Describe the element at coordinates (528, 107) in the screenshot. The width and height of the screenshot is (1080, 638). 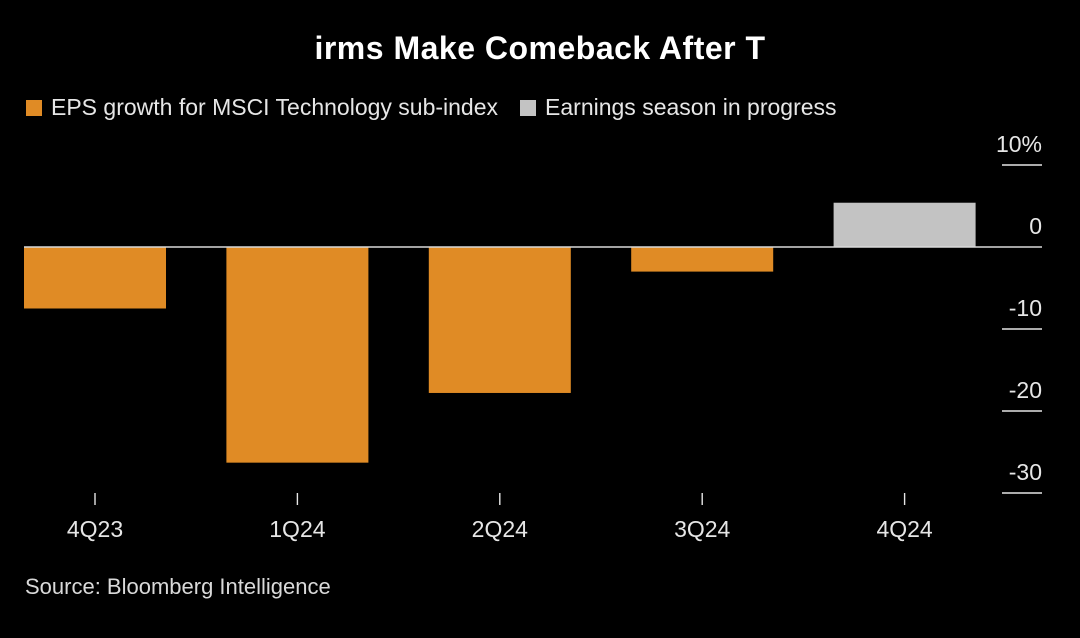
I see `legend-swatch-earnings-season` at that location.